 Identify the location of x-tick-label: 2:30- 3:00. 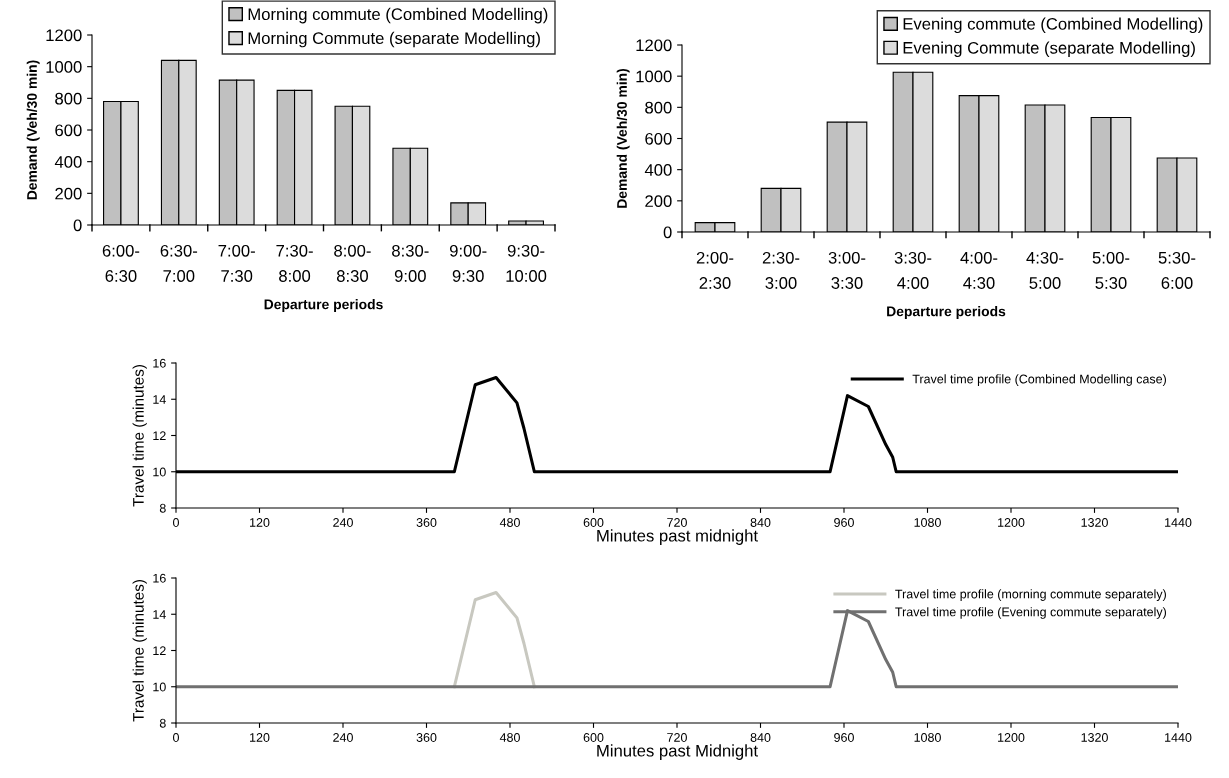
(781, 270).